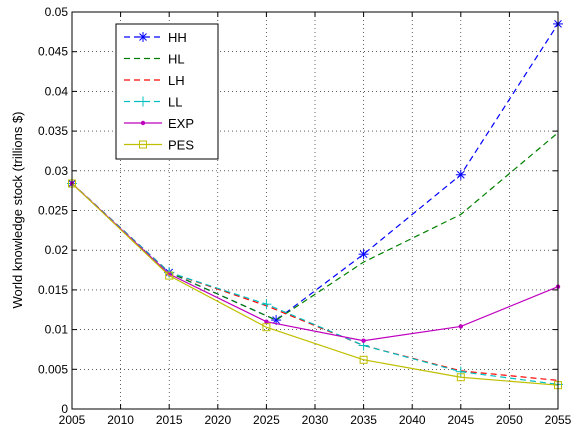  Describe the element at coordinates (177, 37) in the screenshot. I see `legend-label: HH` at that location.